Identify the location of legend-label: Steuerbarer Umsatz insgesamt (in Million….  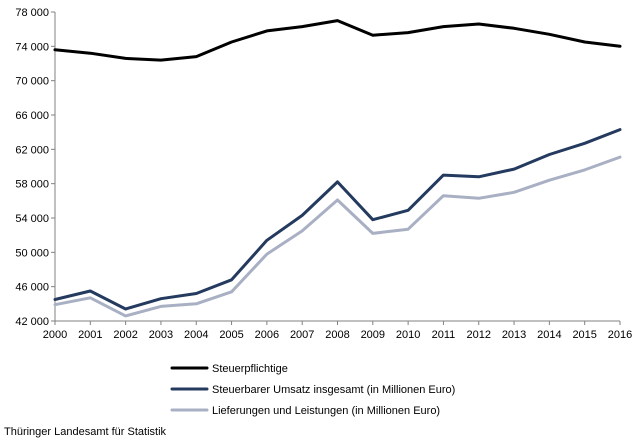
(333, 390).